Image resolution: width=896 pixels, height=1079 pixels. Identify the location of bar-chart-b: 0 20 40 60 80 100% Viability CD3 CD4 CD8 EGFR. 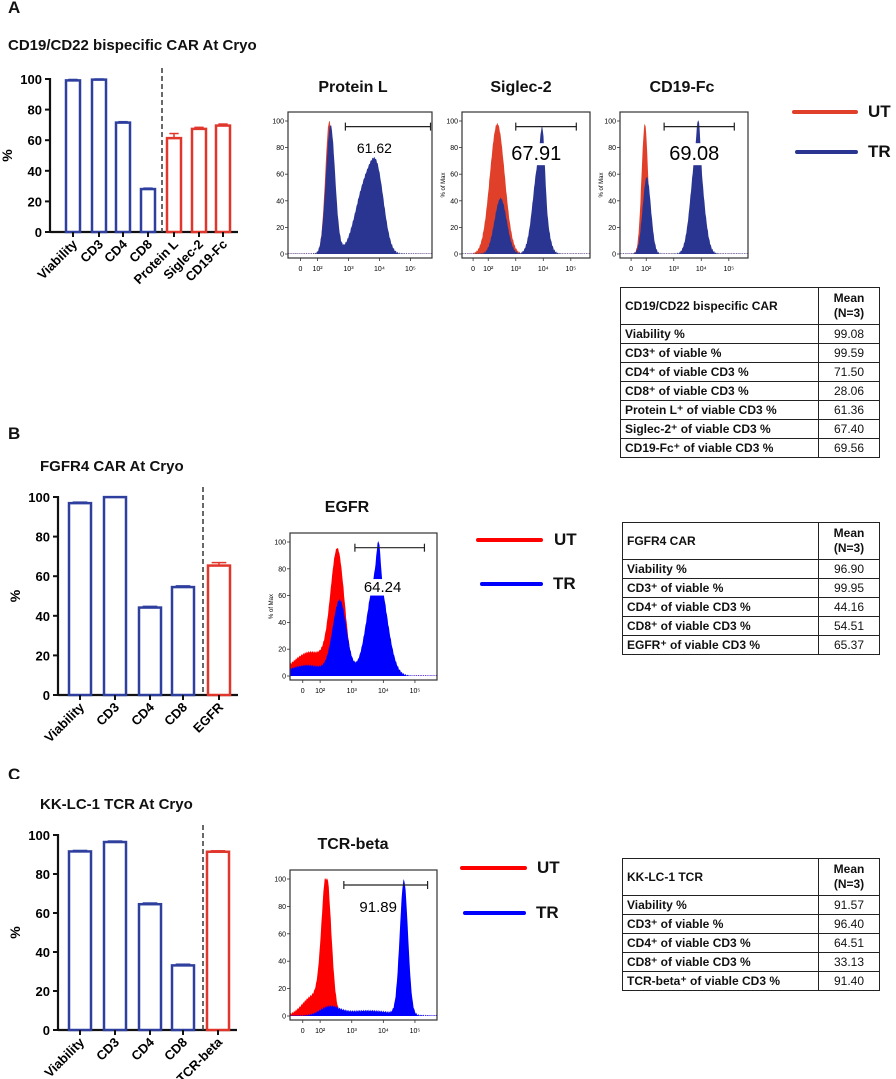
(122, 616).